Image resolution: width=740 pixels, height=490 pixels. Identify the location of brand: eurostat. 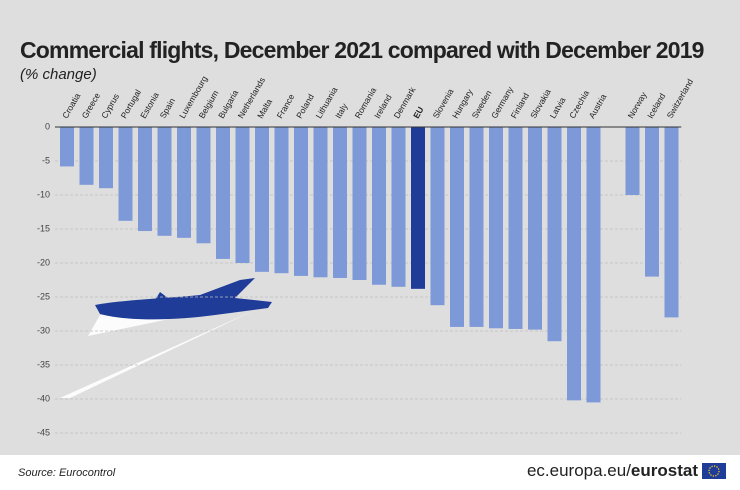
(664, 470).